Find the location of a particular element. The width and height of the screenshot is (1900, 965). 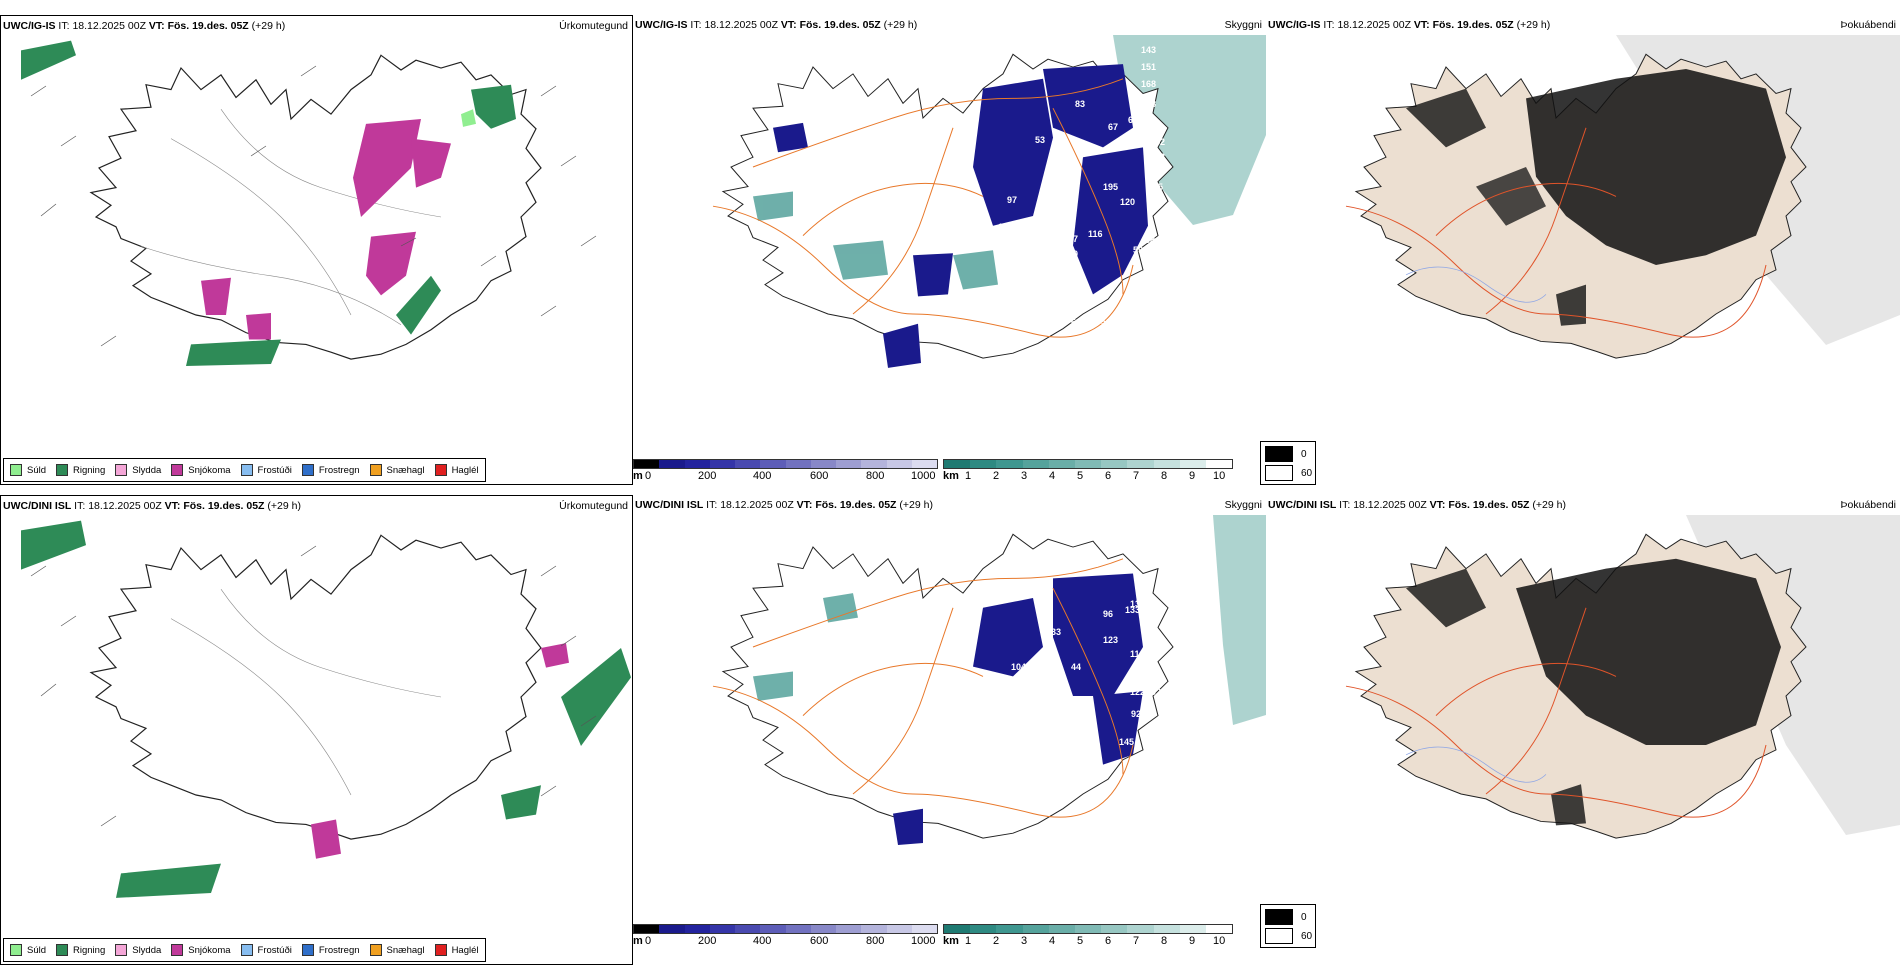

vis-value: 33 is located at coordinates (1056, 632).